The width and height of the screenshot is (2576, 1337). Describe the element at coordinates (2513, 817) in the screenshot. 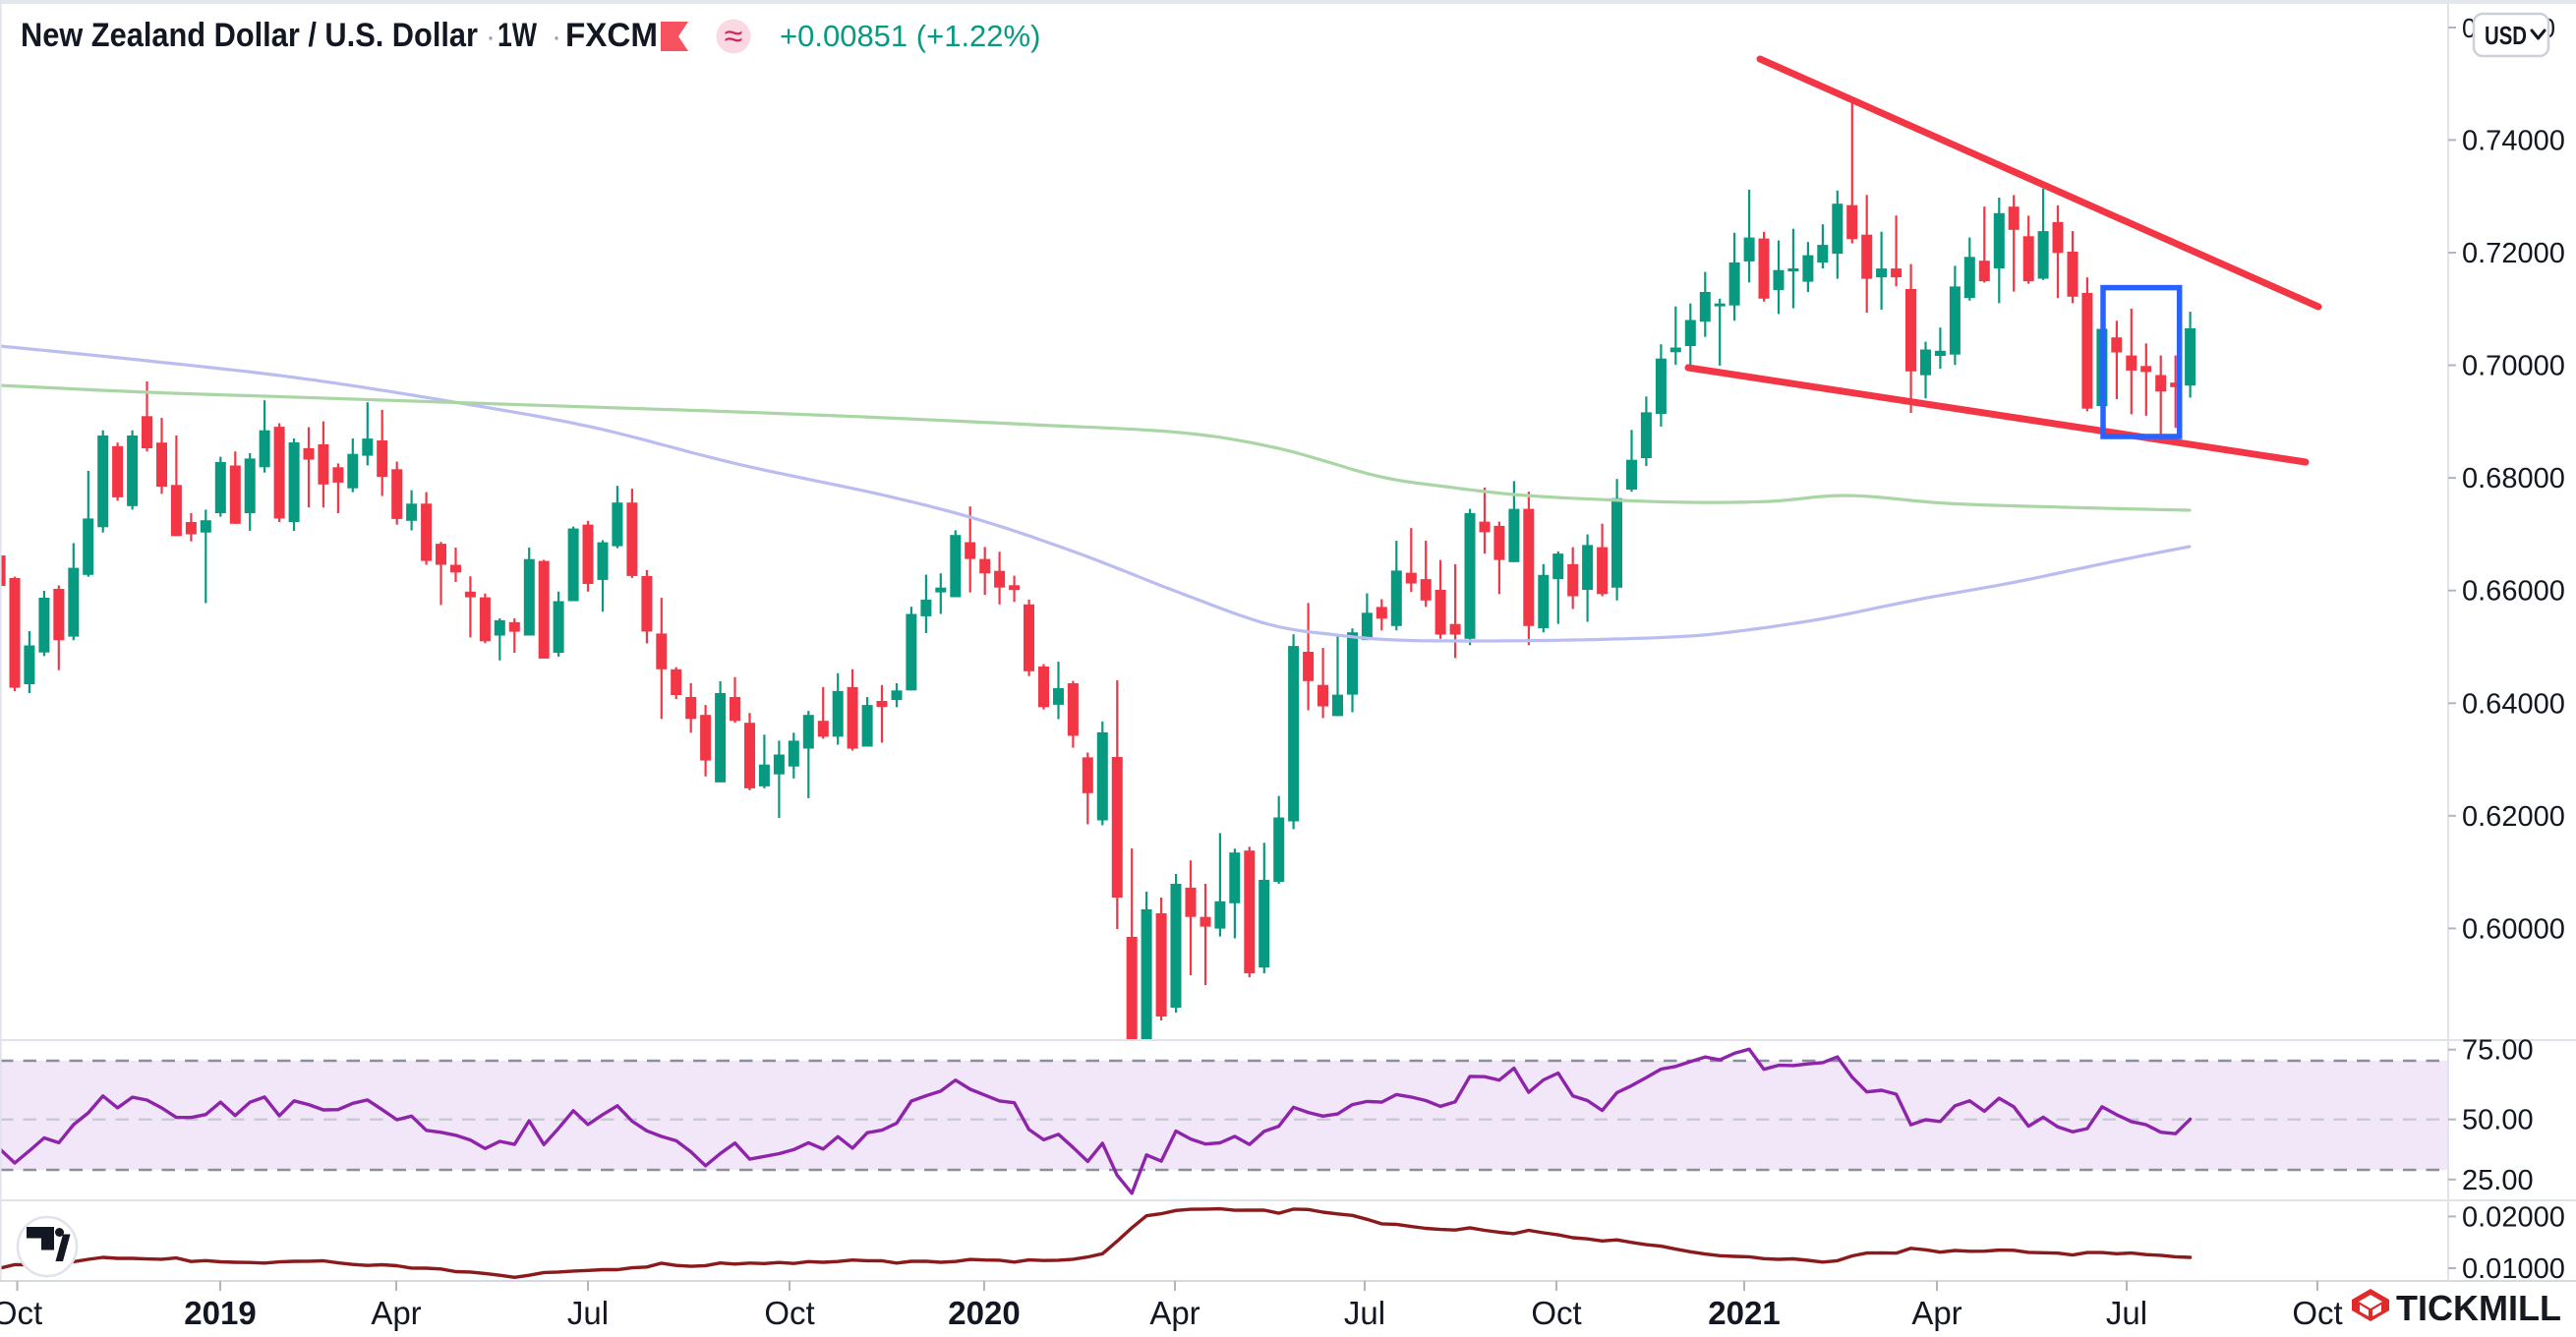

I see `svg-text: 0.62000` at that location.